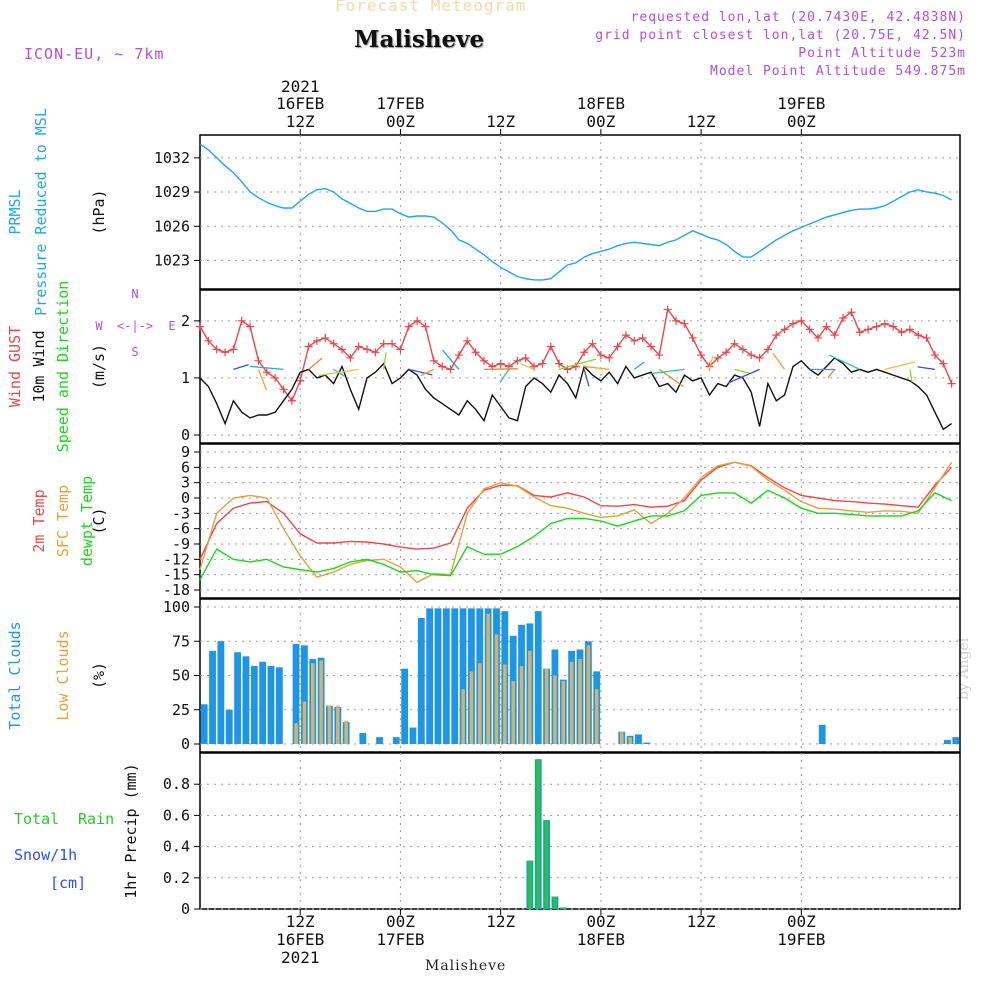  What do you see at coordinates (45, 855) in the screenshot?
I see `snow-label: Snow/1h` at bounding box center [45, 855].